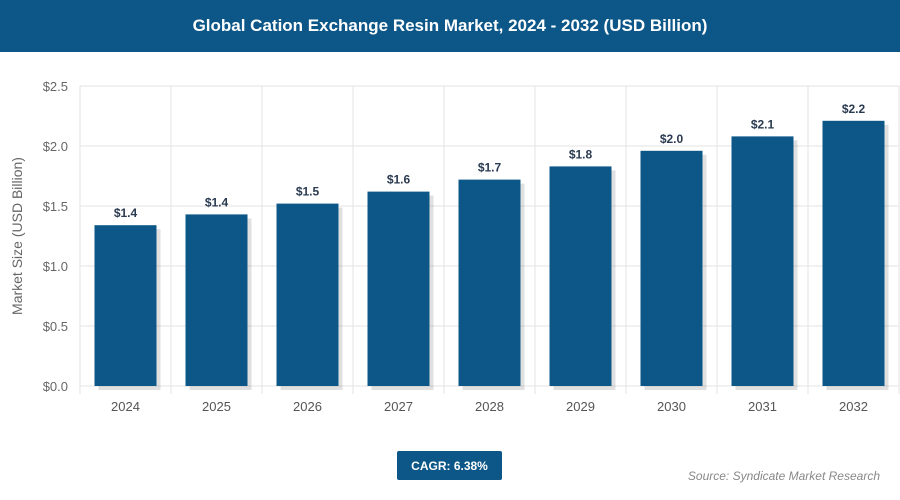 The width and height of the screenshot is (900, 500). Describe the element at coordinates (308, 192) in the screenshot. I see `data-label: $1.5` at that location.